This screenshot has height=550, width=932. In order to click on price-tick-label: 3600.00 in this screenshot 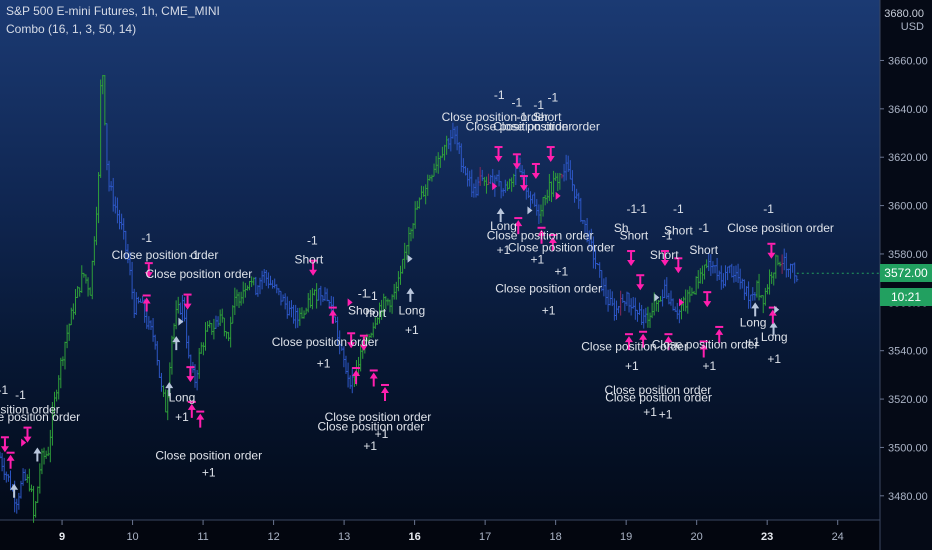, I will do `click(908, 207)`.